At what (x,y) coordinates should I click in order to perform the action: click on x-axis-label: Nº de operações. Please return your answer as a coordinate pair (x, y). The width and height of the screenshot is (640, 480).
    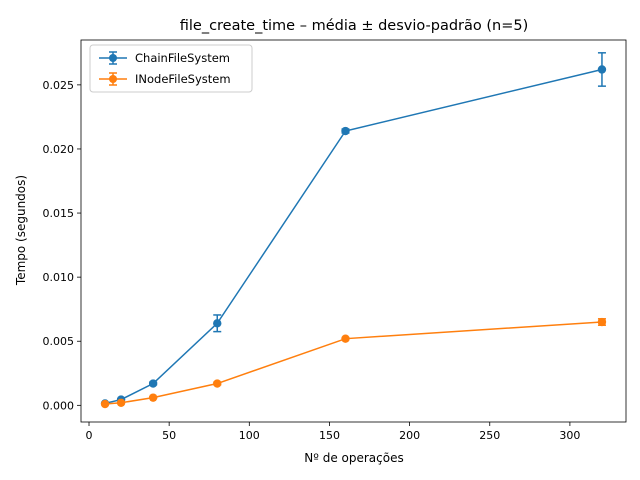
    Looking at the image, I should click on (353, 458).